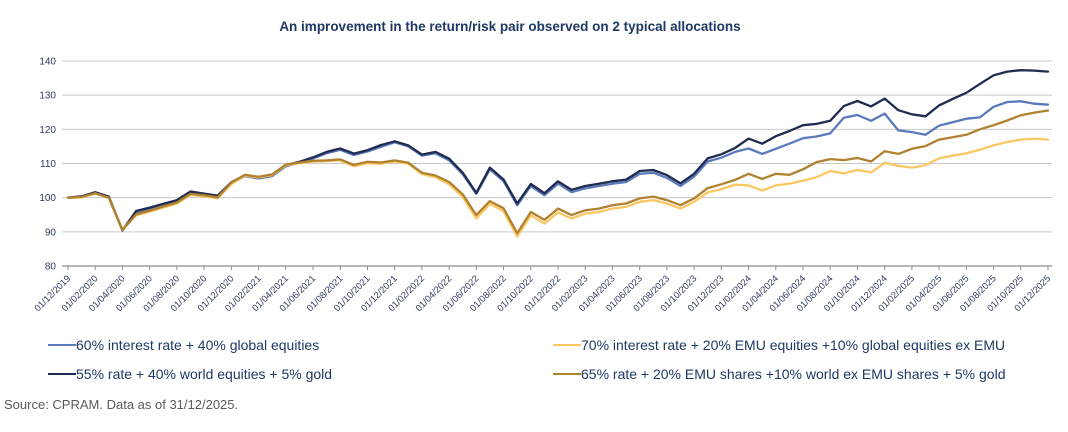 Image resolution: width=1068 pixels, height=432 pixels. What do you see at coordinates (62, 374) in the screenshot?
I see `navy-line-marker-icon` at bounding box center [62, 374].